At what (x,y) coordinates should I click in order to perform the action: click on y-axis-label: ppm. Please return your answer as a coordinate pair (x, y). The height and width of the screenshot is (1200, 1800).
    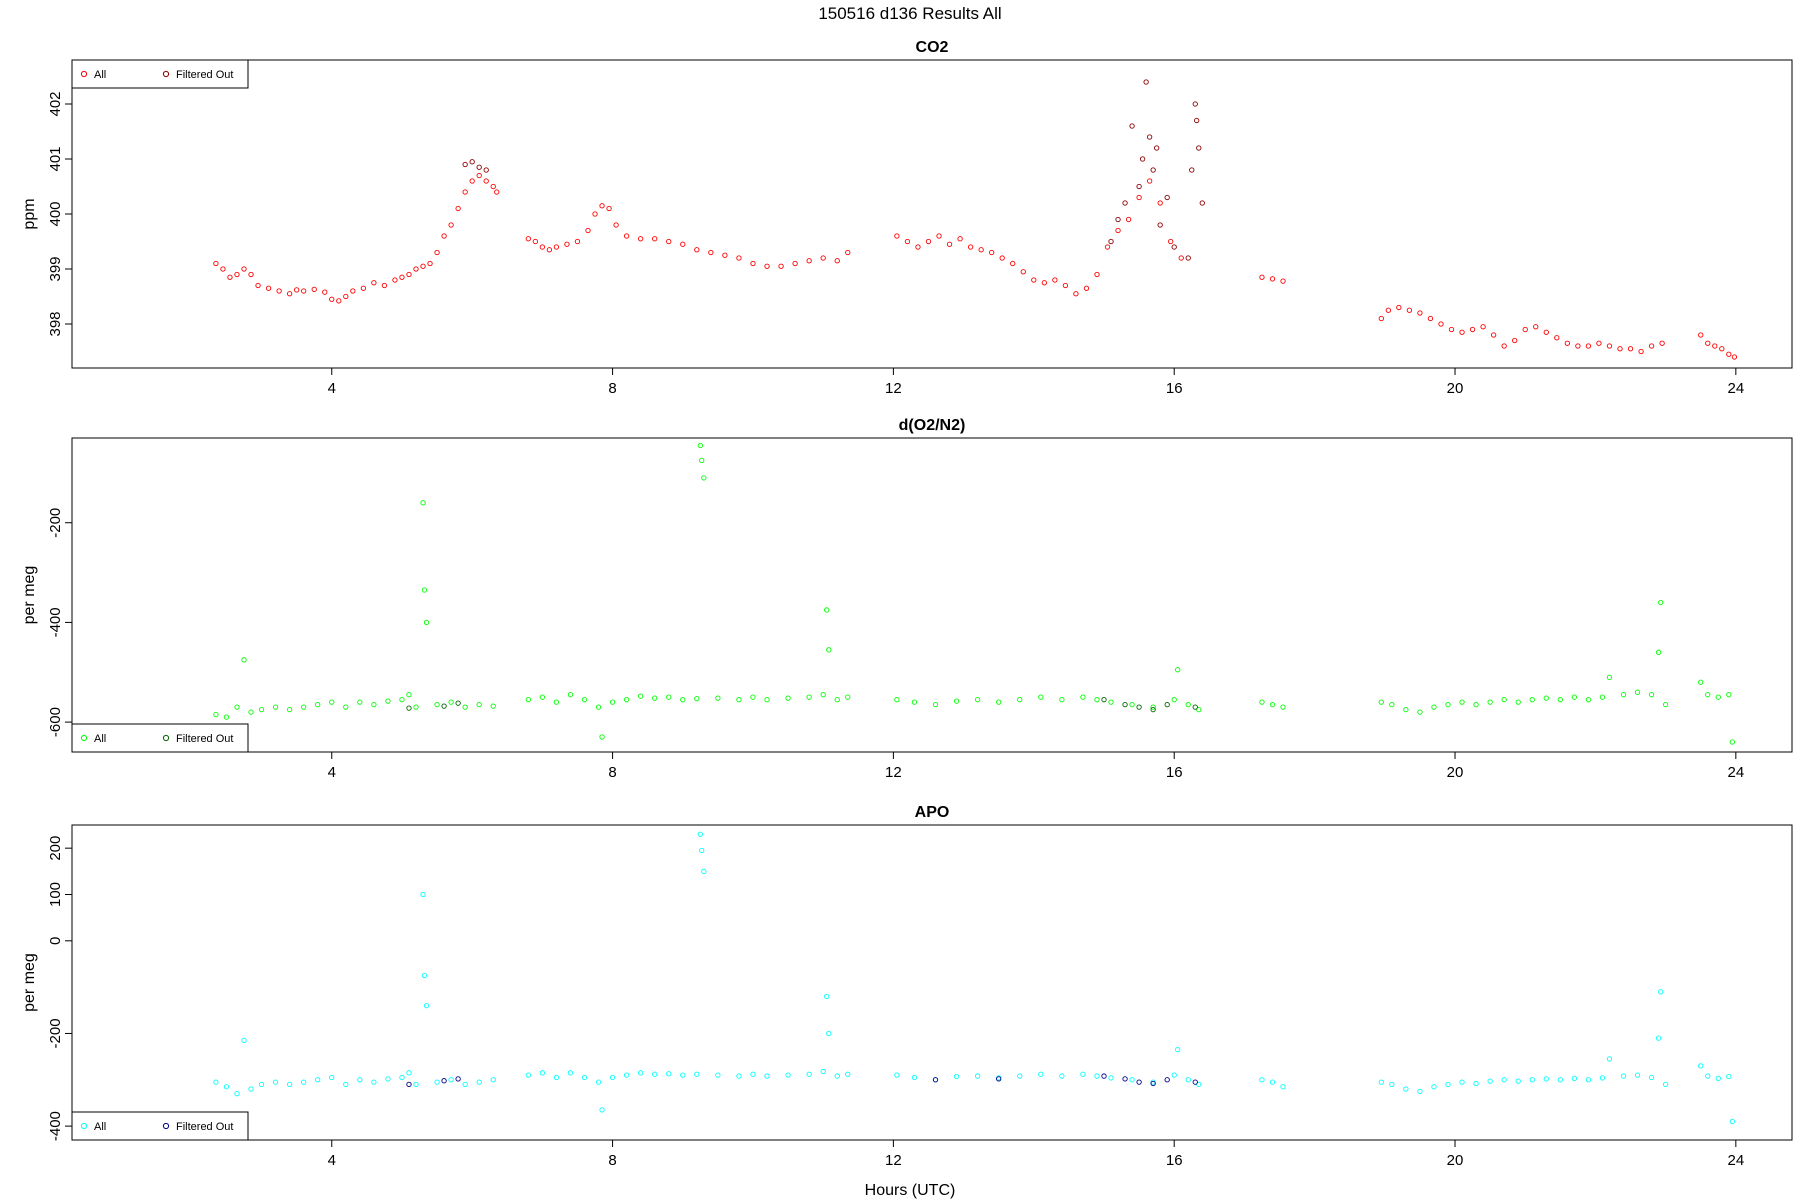
    Looking at the image, I should click on (29, 213).